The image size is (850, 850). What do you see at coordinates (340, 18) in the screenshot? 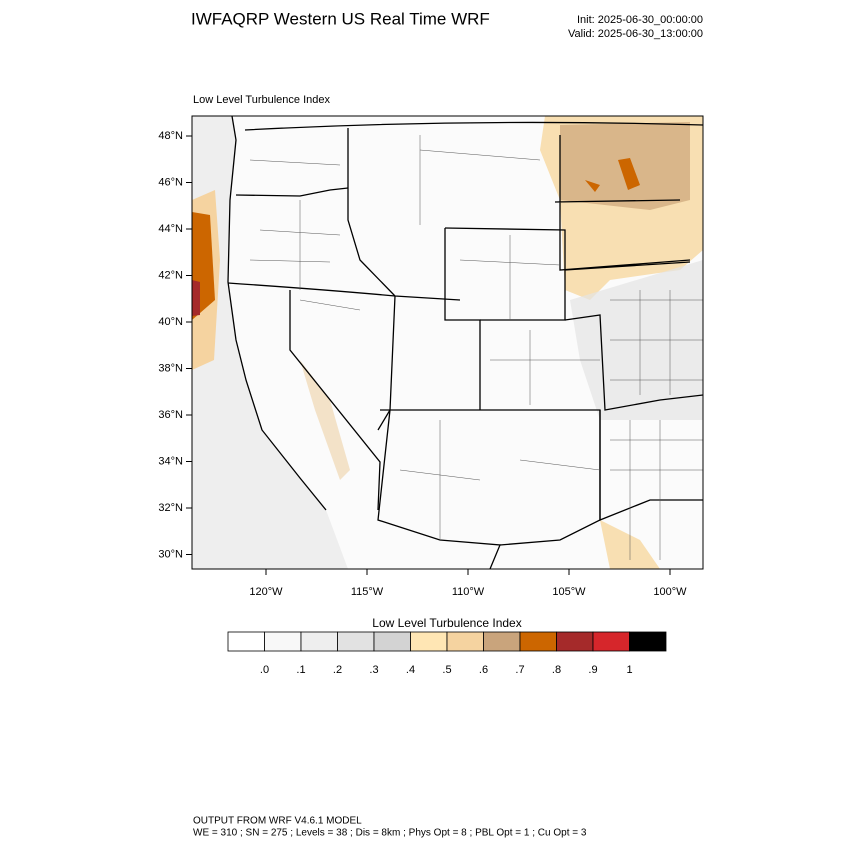
I see `title: IWFAQRP Western US Real Time WRF` at bounding box center [340, 18].